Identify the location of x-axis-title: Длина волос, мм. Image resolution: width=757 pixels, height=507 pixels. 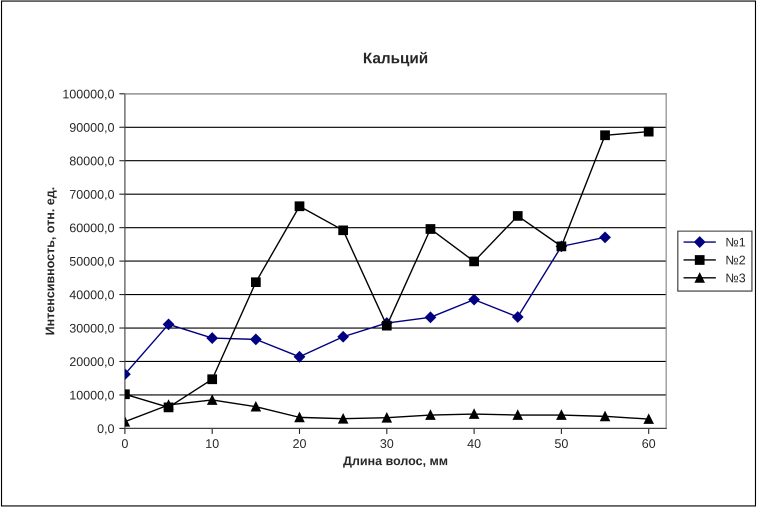
(395, 462).